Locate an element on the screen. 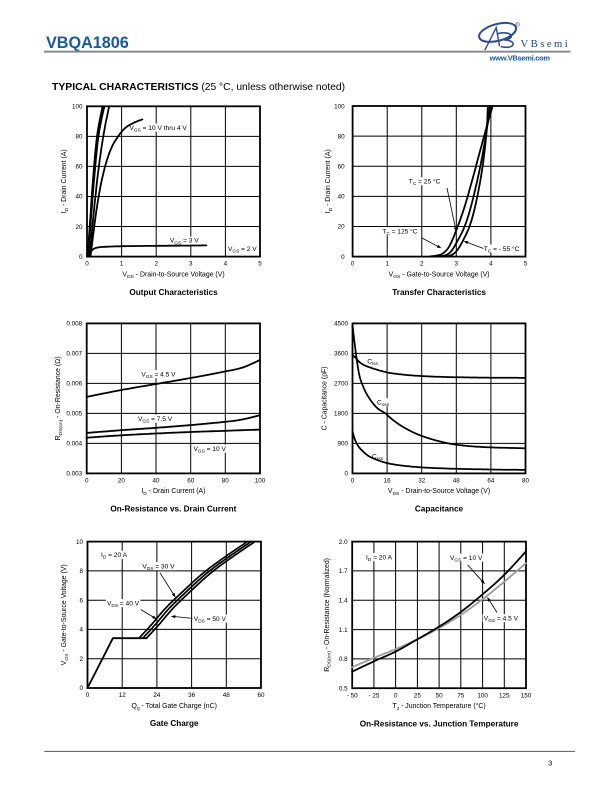  svg-text: 10 is located at coordinates (80, 542).